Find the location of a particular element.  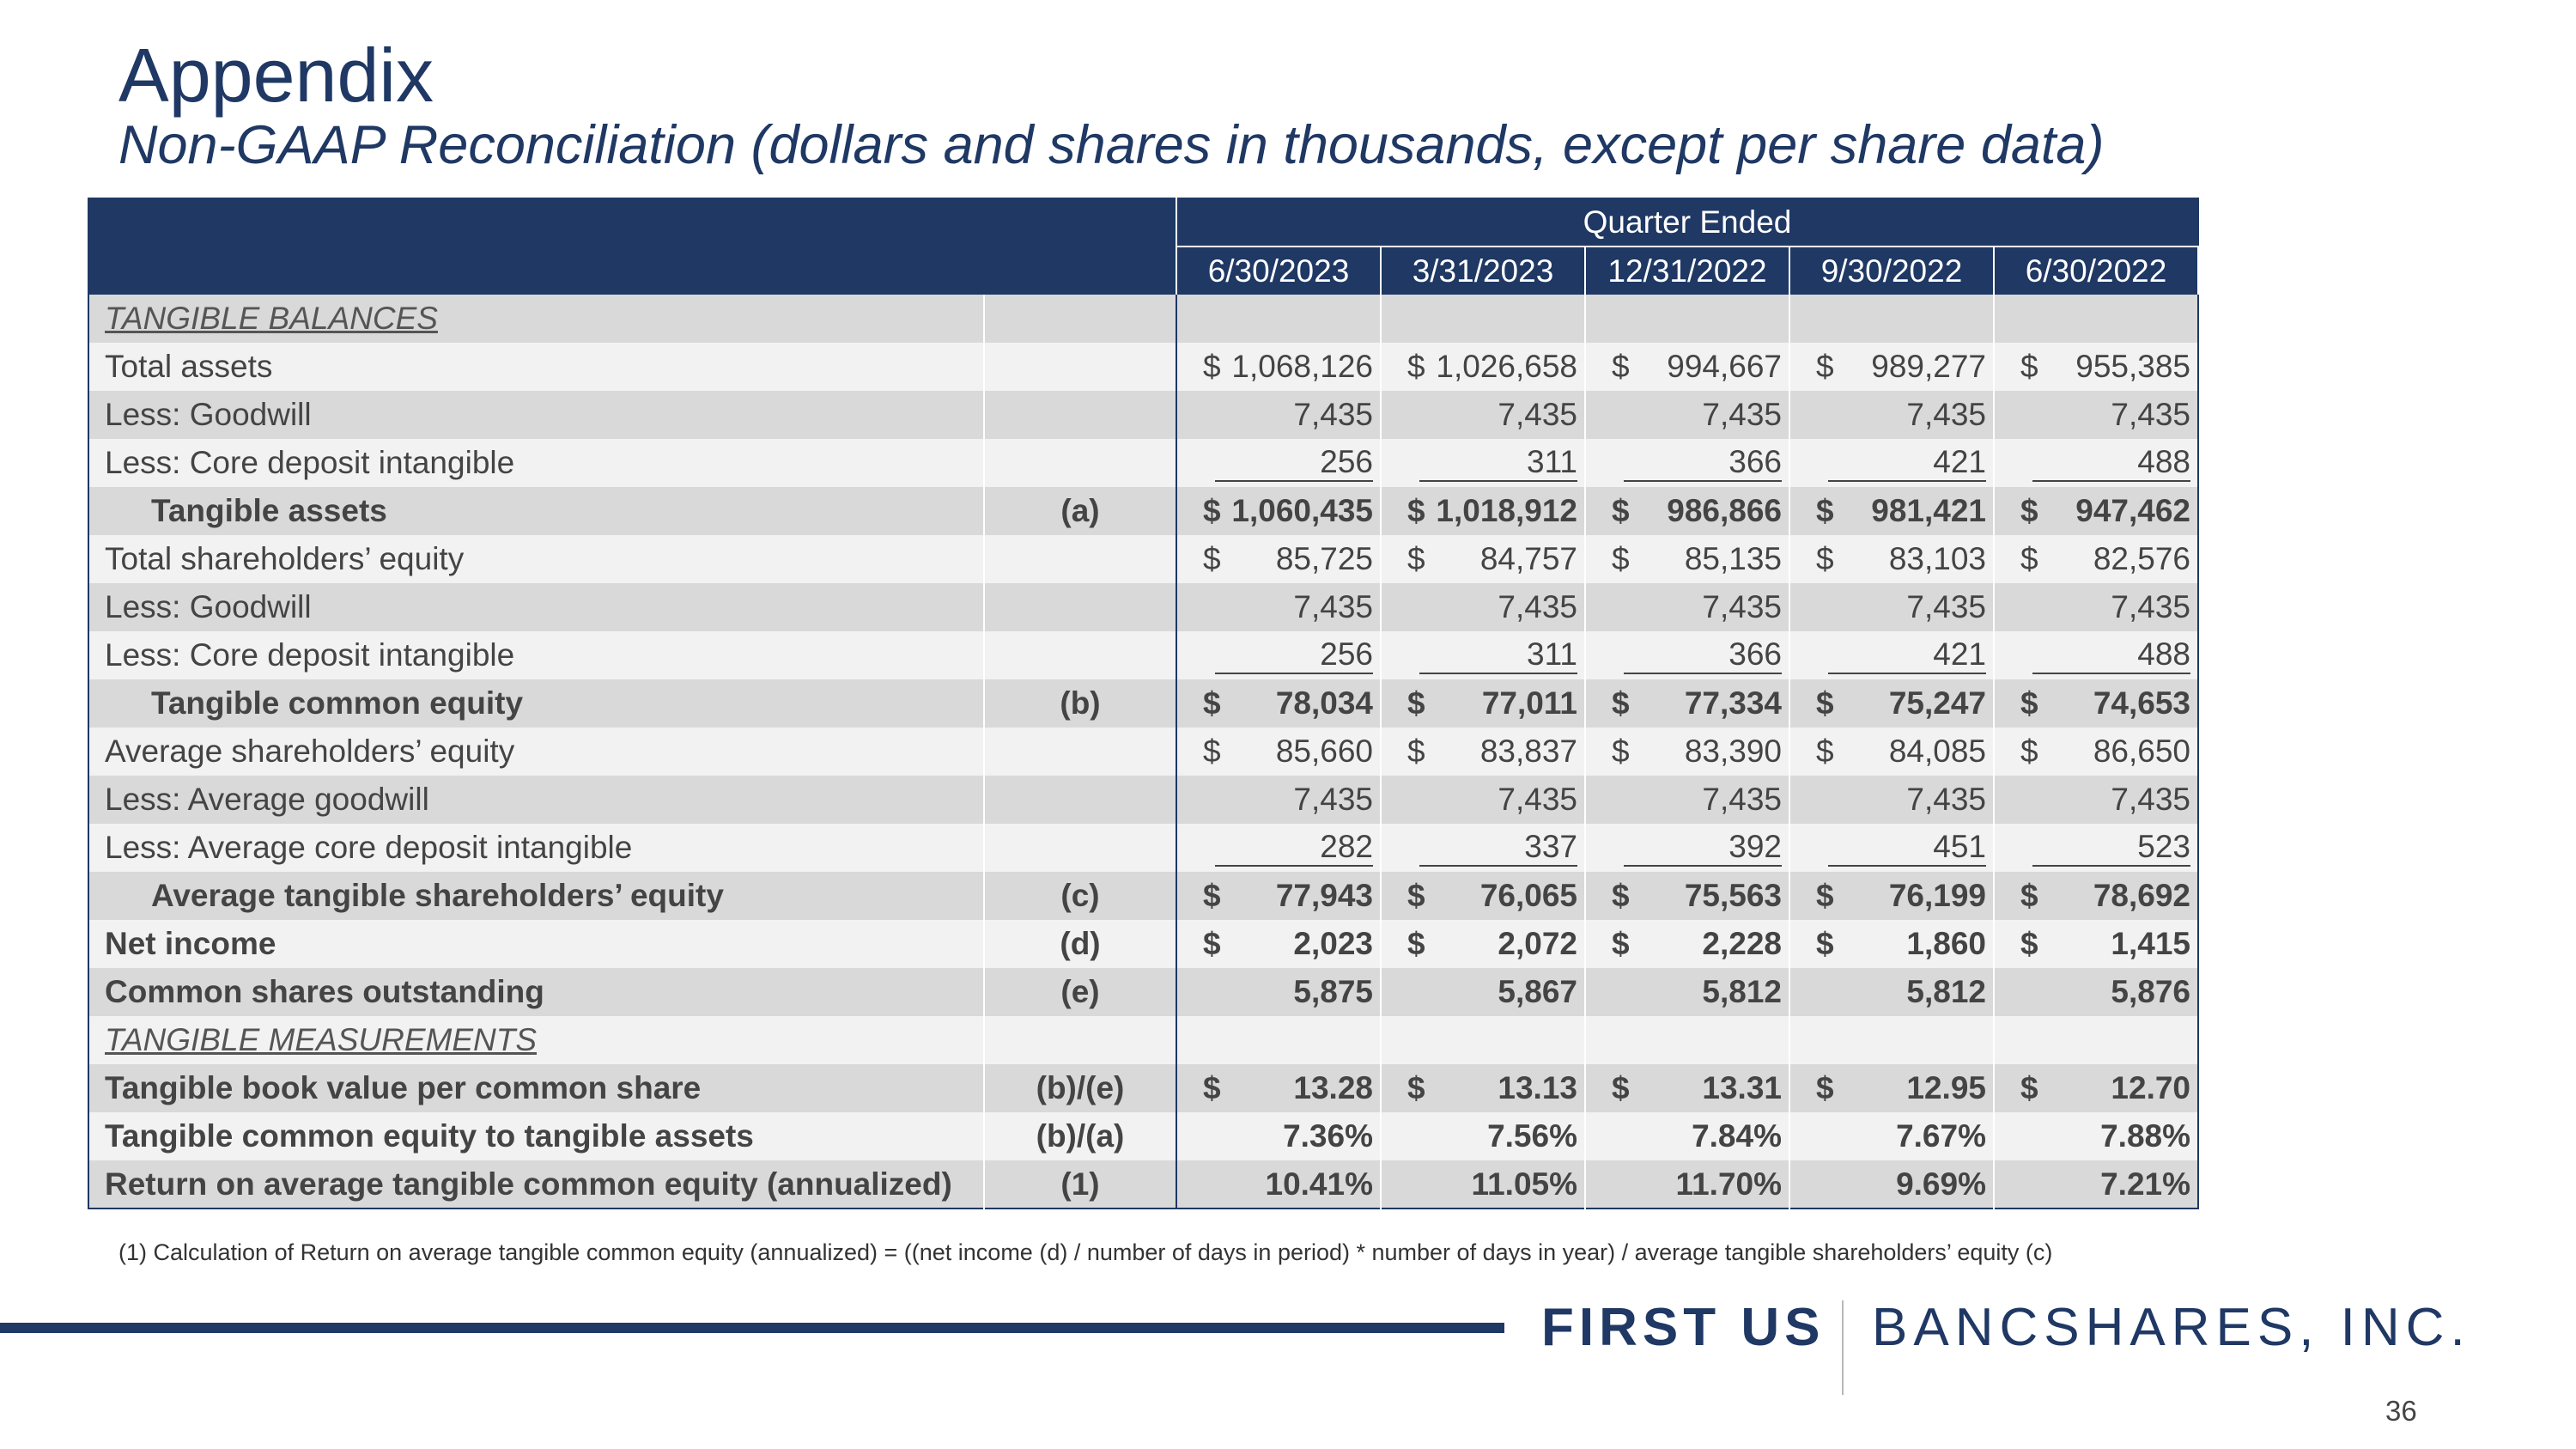

value-cell: 488 is located at coordinates (2095, 655).